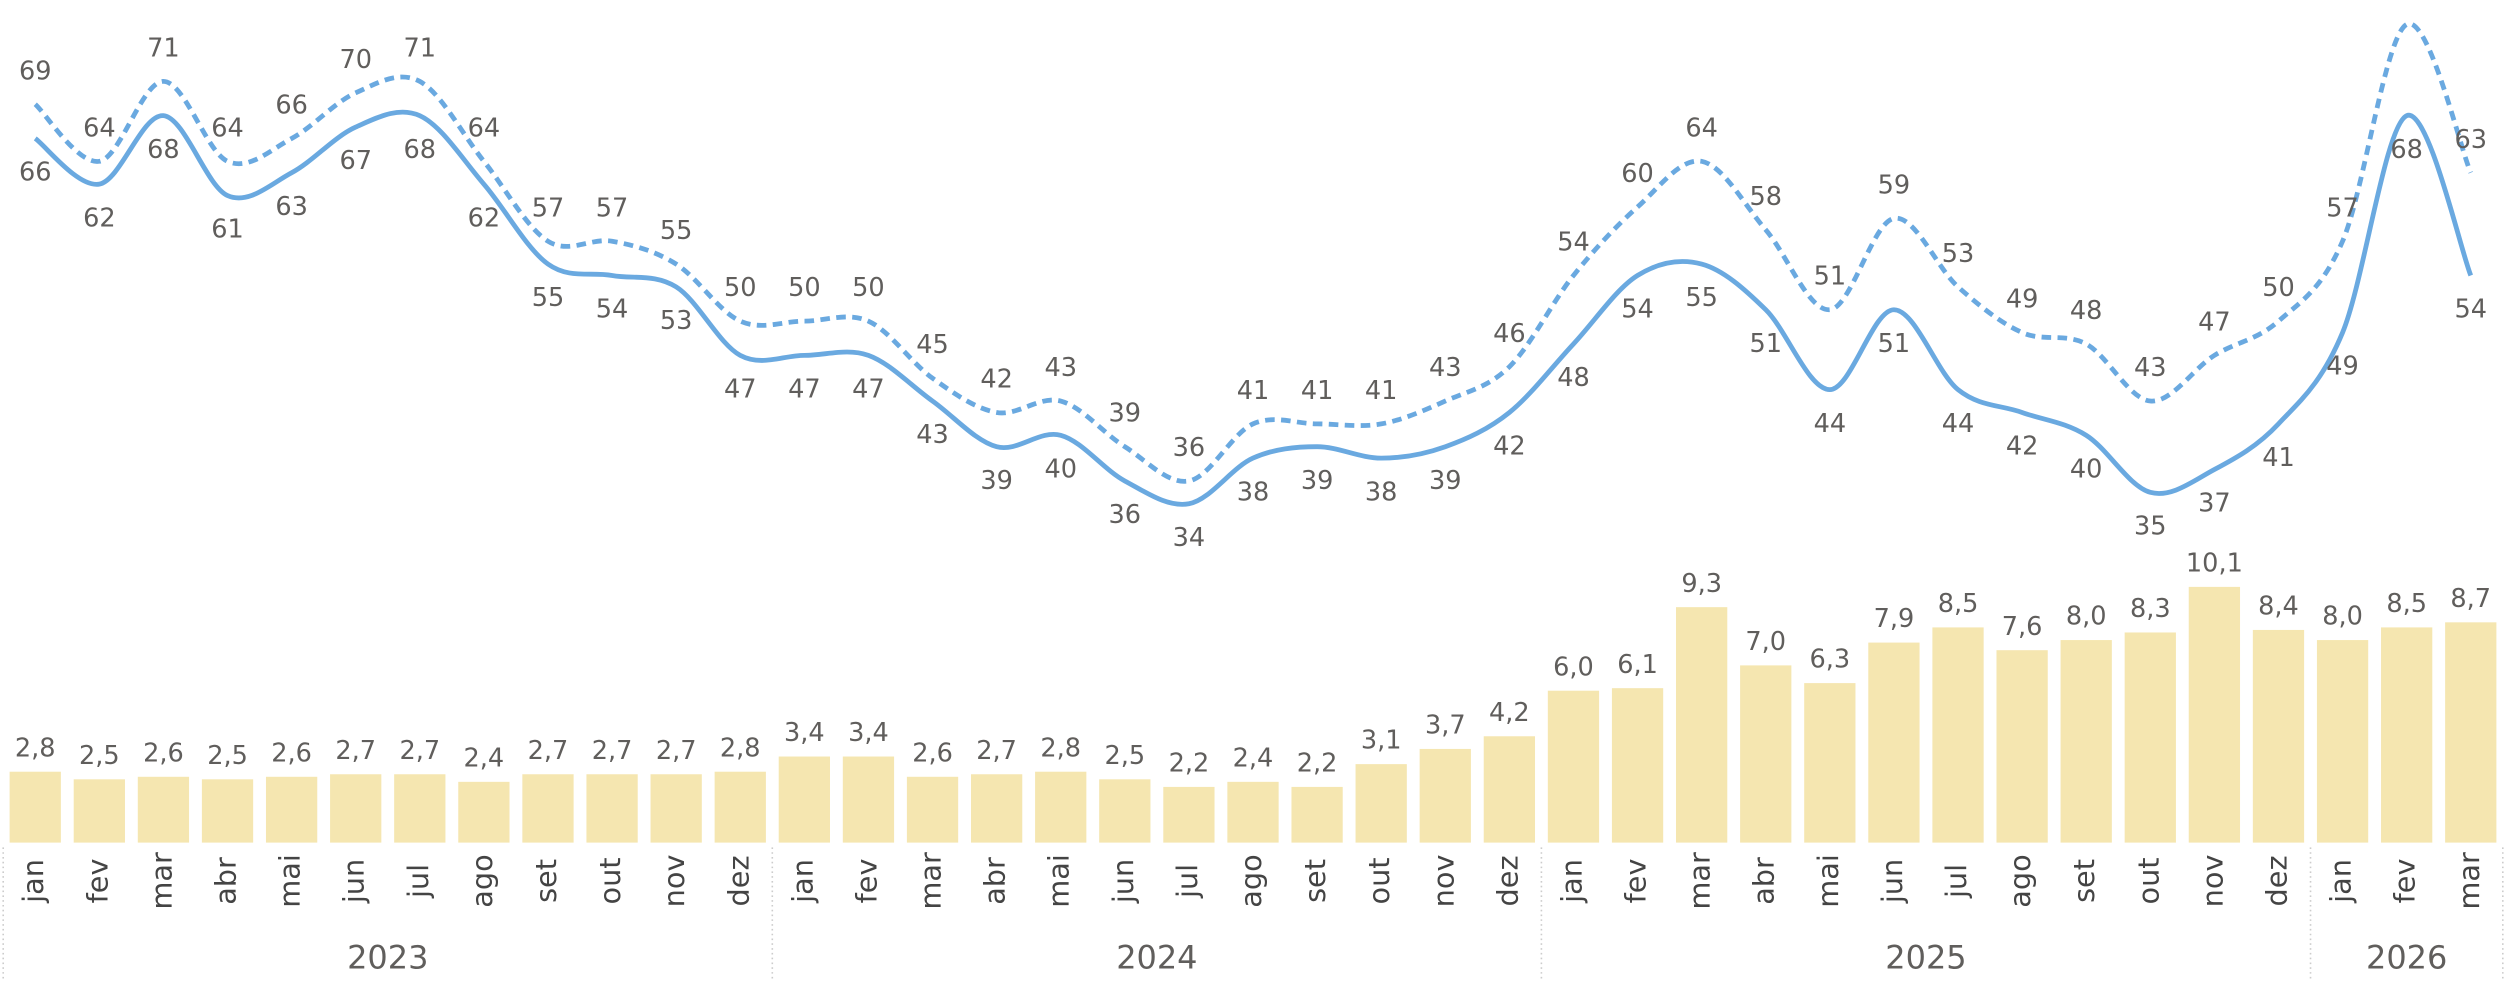 The width and height of the screenshot is (2506, 986). I want to click on point-label: 38, so click(1381, 492).